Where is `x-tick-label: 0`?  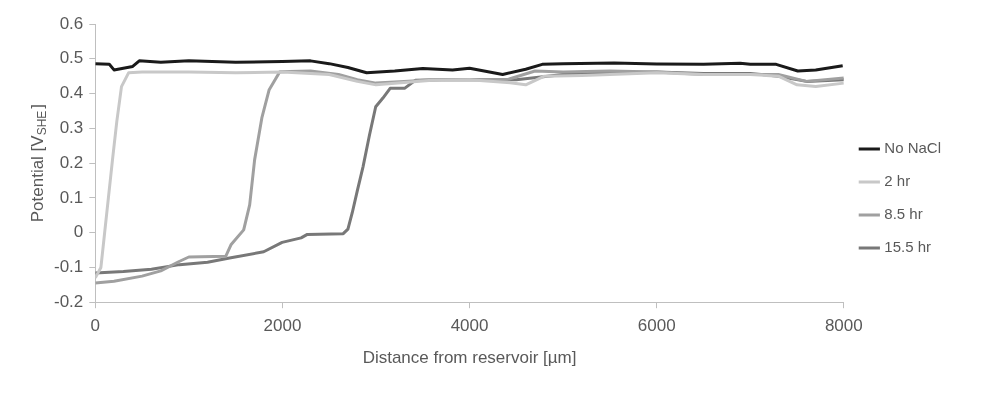 x-tick-label: 0 is located at coordinates (95, 326).